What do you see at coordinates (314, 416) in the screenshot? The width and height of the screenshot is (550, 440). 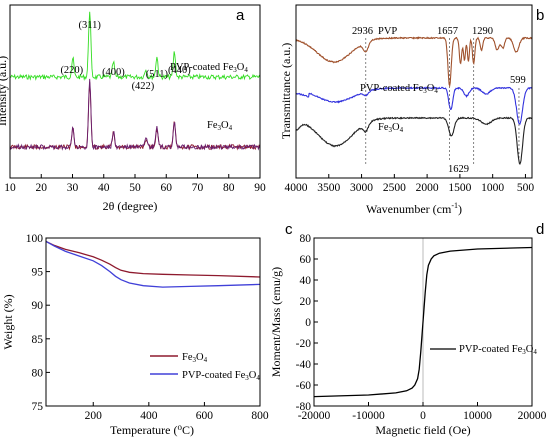 I see `panel-d-xtick-label: -20000` at bounding box center [314, 416].